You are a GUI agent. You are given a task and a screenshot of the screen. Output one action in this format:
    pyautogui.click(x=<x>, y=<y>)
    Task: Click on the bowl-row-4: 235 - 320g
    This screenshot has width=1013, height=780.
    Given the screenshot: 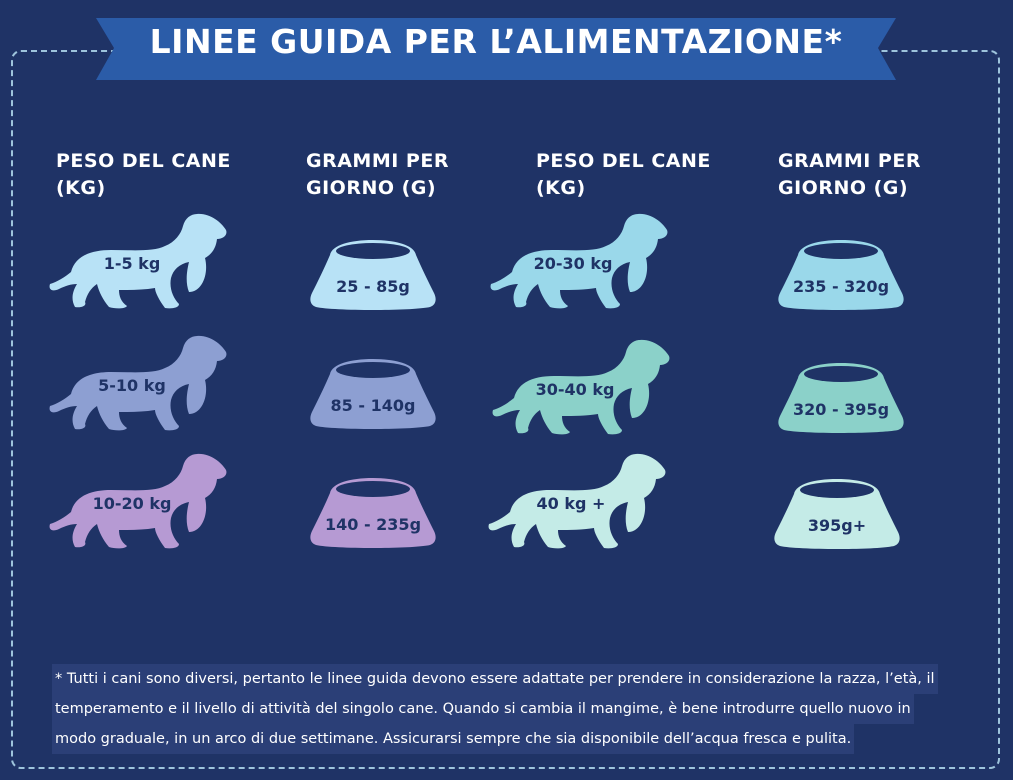 What is the action you would take?
    pyautogui.click(x=841, y=274)
    